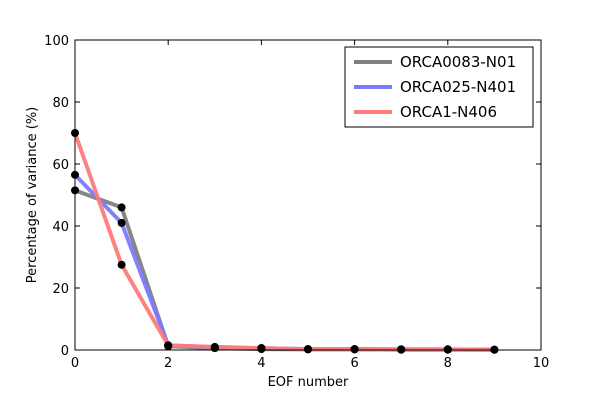 Image resolution: width=600 pixels, height=400 pixels. I want to click on x-axis-label: EOF number, so click(308, 382).